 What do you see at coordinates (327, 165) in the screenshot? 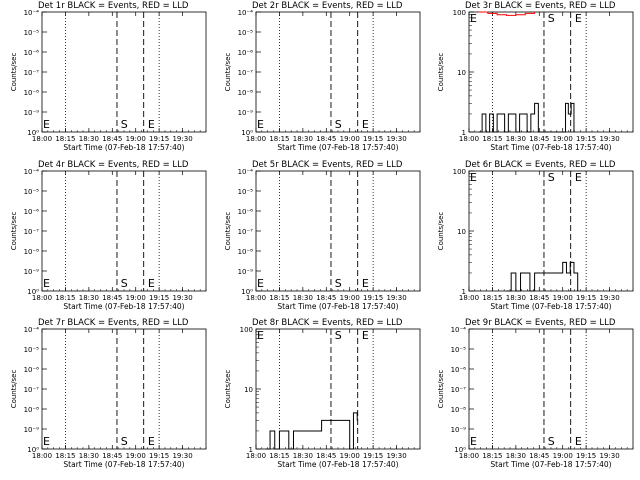
I see `panel-title: Det 5r BLACK = Events, RED = LLD` at bounding box center [327, 165].